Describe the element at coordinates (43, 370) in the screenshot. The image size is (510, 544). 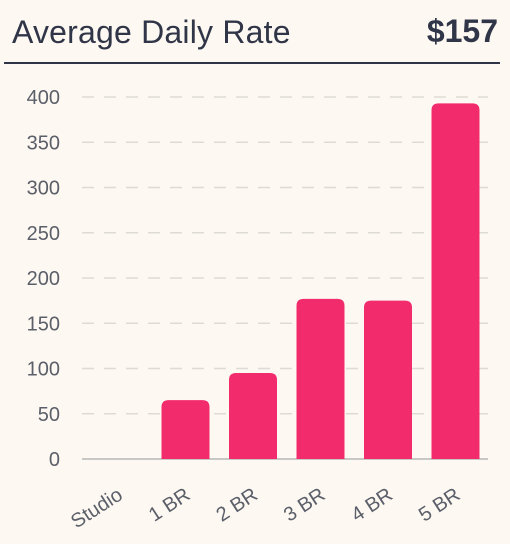
I see `y-tick-label: 100` at that location.